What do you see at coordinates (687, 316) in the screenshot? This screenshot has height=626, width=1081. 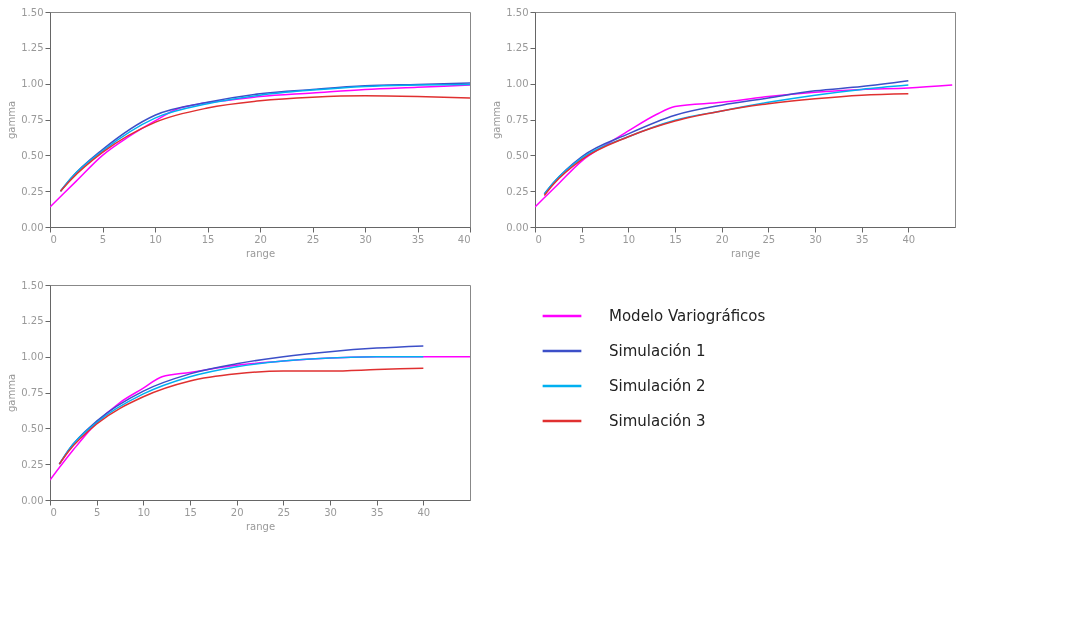 I see `legend-label: Modelo Variográficos` at bounding box center [687, 316].